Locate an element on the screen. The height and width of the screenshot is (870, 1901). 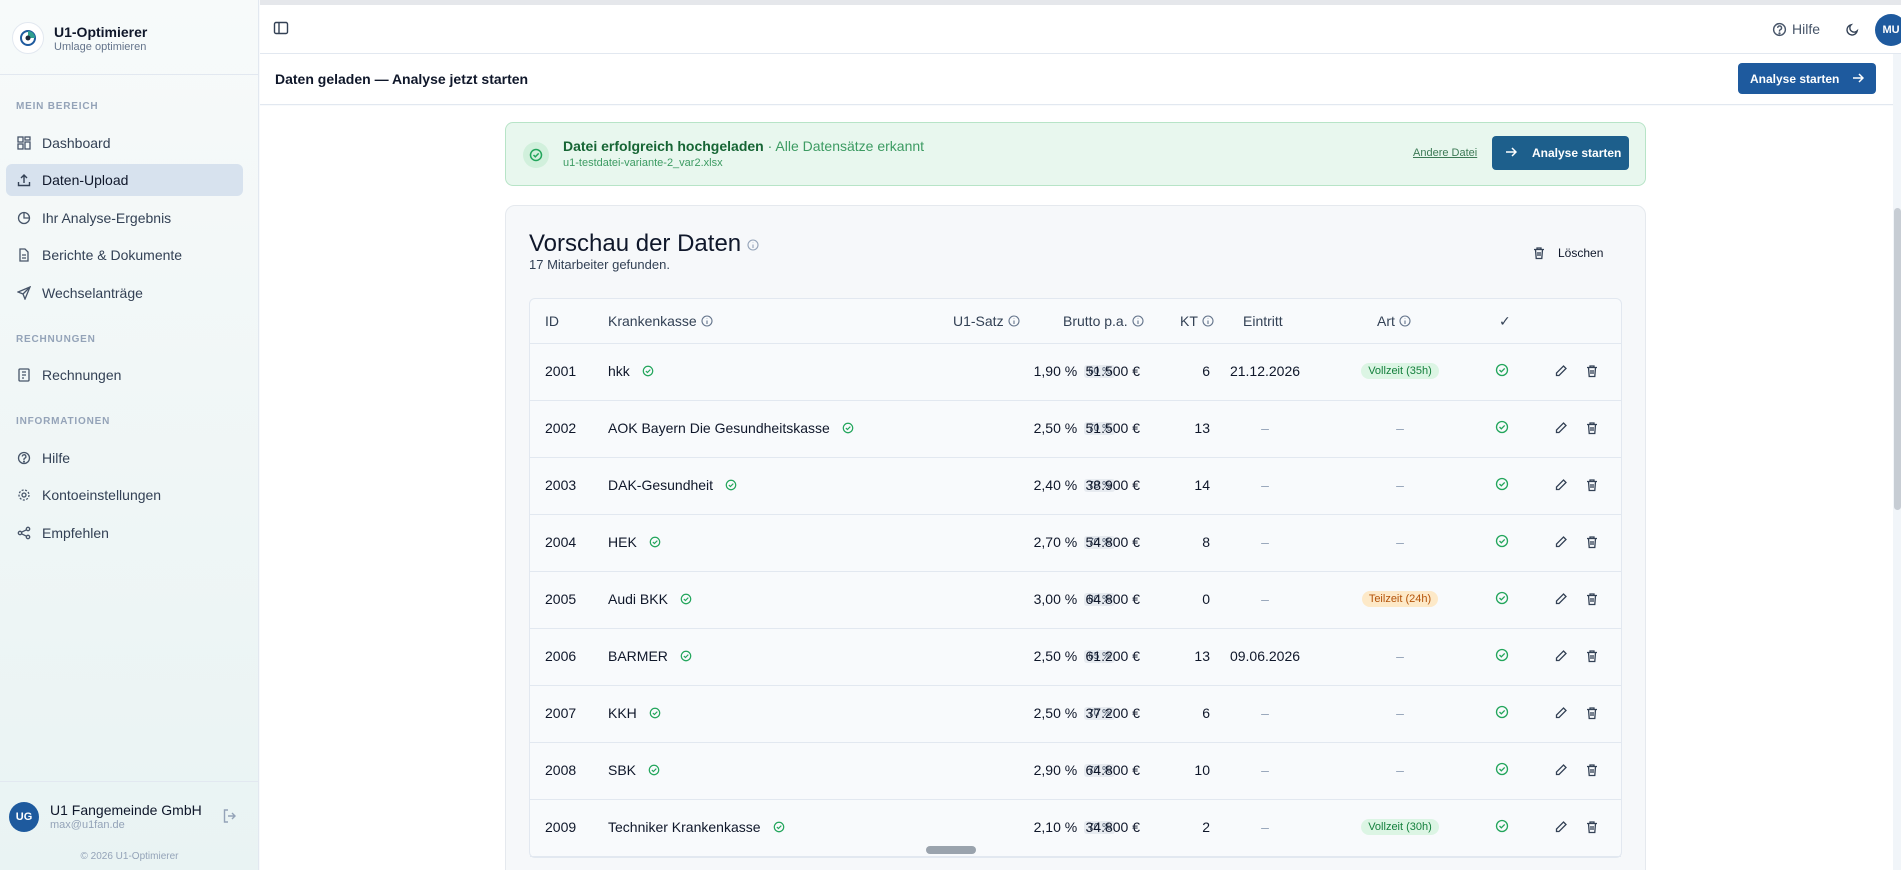
brand-logo is located at coordinates (28, 38).